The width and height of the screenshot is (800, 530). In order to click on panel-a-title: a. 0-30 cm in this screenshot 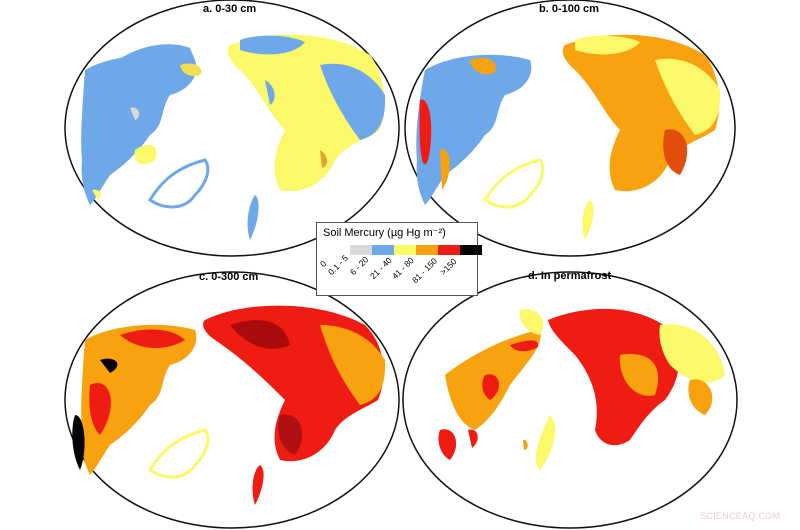, I will do `click(230, 9)`.